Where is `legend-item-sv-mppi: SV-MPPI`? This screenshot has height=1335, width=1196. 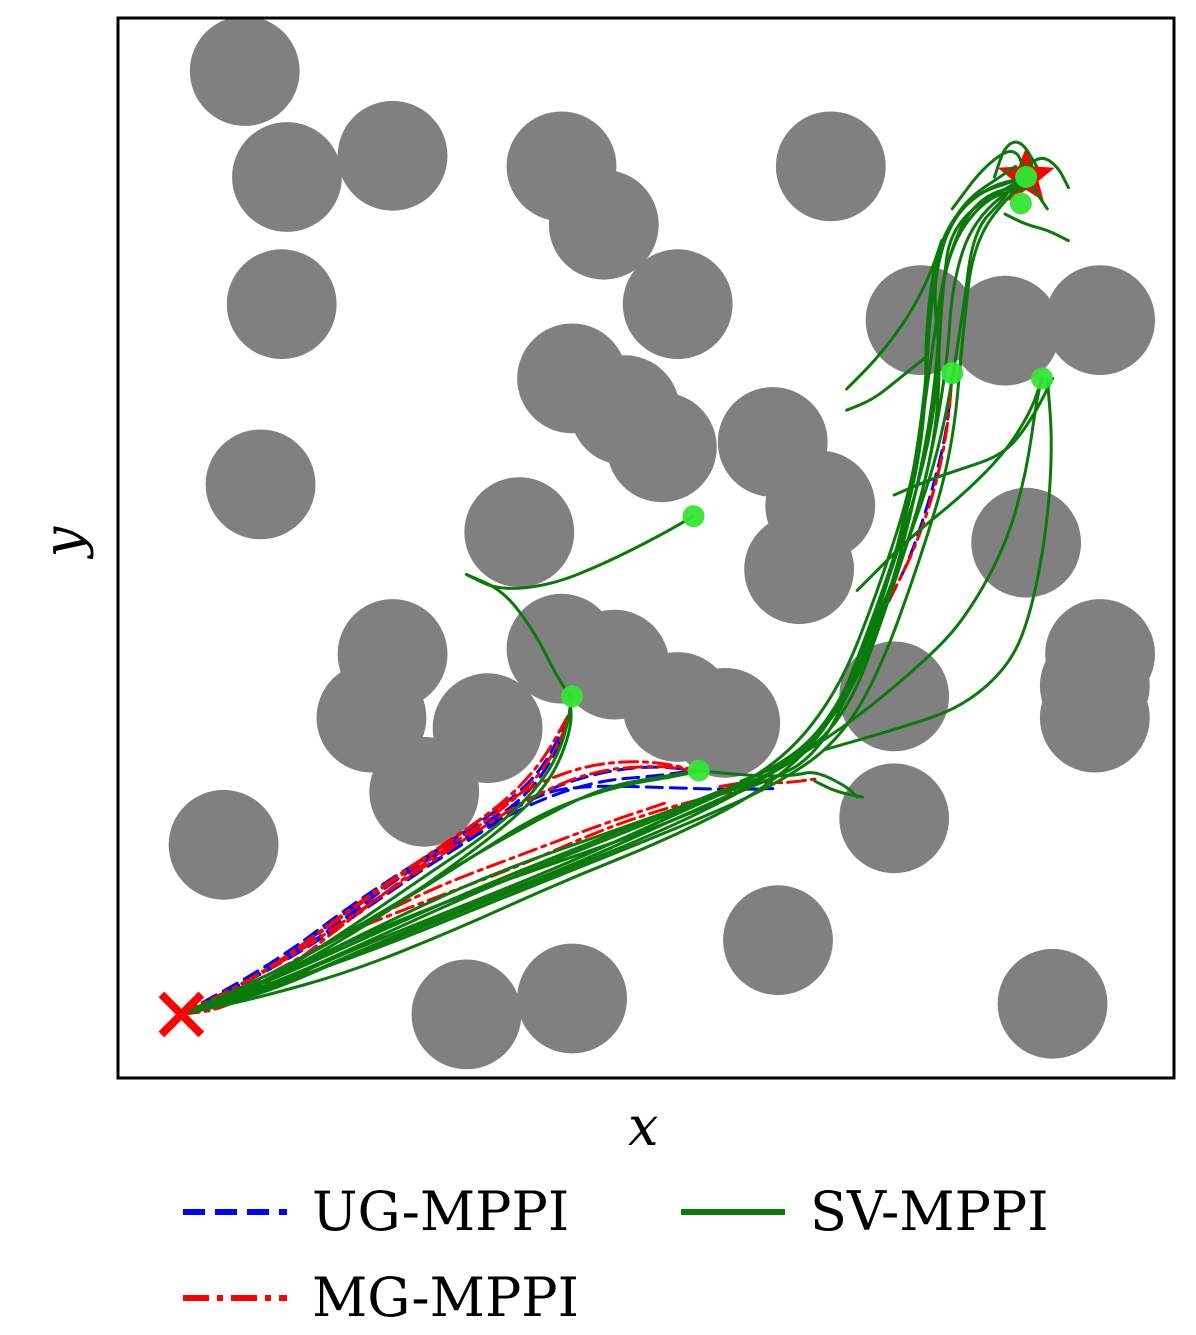 legend-item-sv-mppi: SV-MPPI is located at coordinates (863, 1212).